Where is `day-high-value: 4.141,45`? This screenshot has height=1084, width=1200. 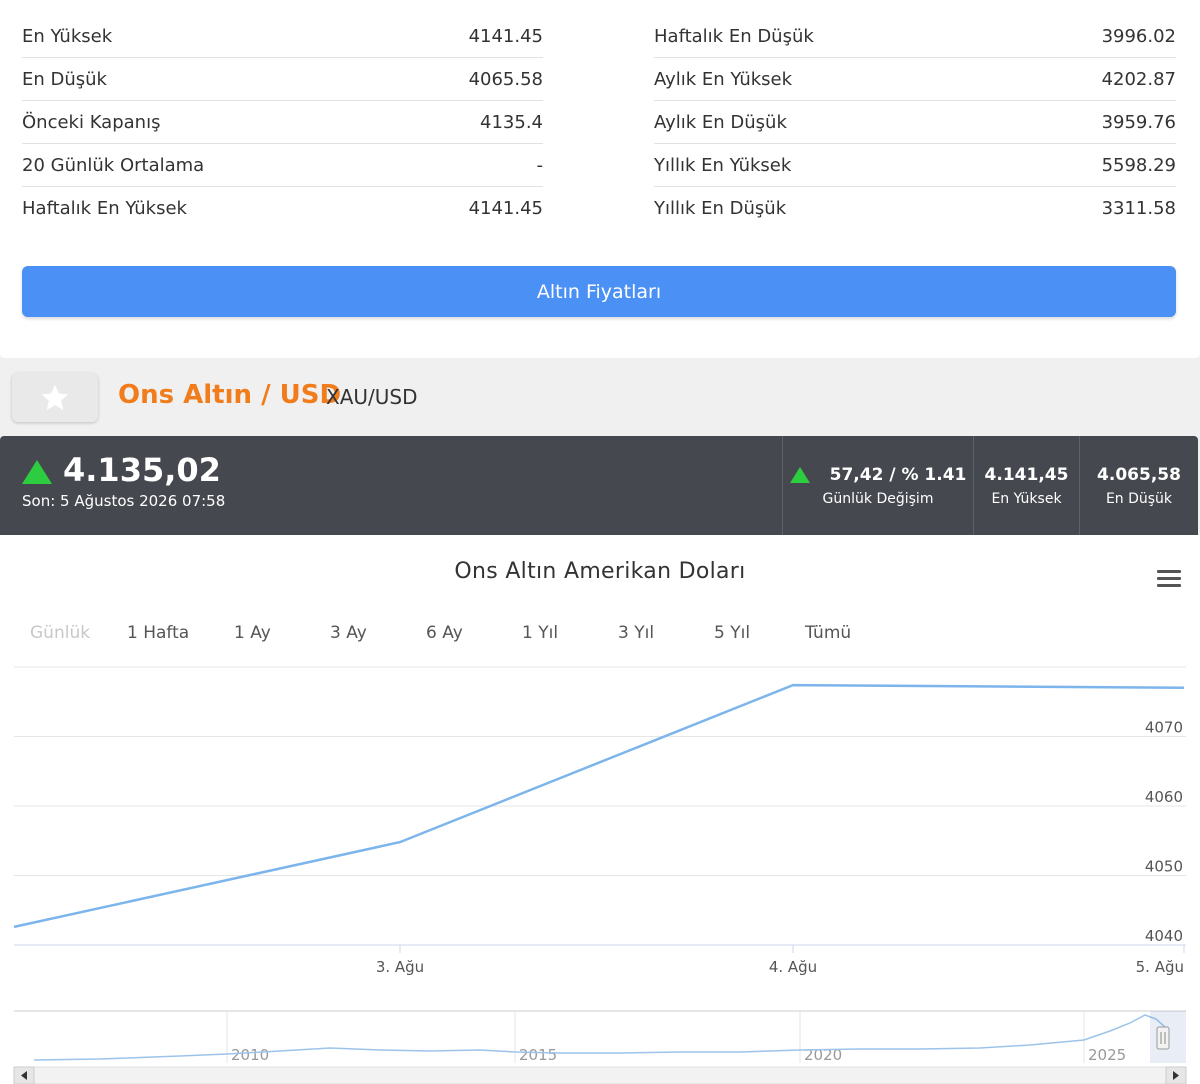 day-high-value: 4.141,45 is located at coordinates (1026, 474).